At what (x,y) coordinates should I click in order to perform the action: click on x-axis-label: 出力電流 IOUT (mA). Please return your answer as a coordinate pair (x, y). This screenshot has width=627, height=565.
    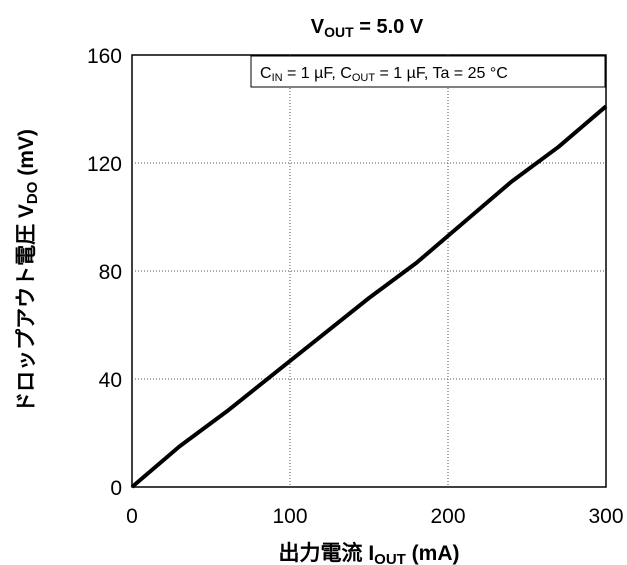
    Looking at the image, I should click on (368, 553).